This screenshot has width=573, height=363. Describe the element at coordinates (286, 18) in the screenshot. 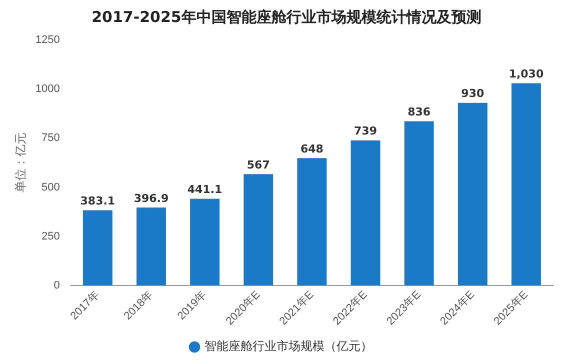

I see `chart-title: 2017-2025年中国智能座舱行业市场规模统计情况及预测` at that location.